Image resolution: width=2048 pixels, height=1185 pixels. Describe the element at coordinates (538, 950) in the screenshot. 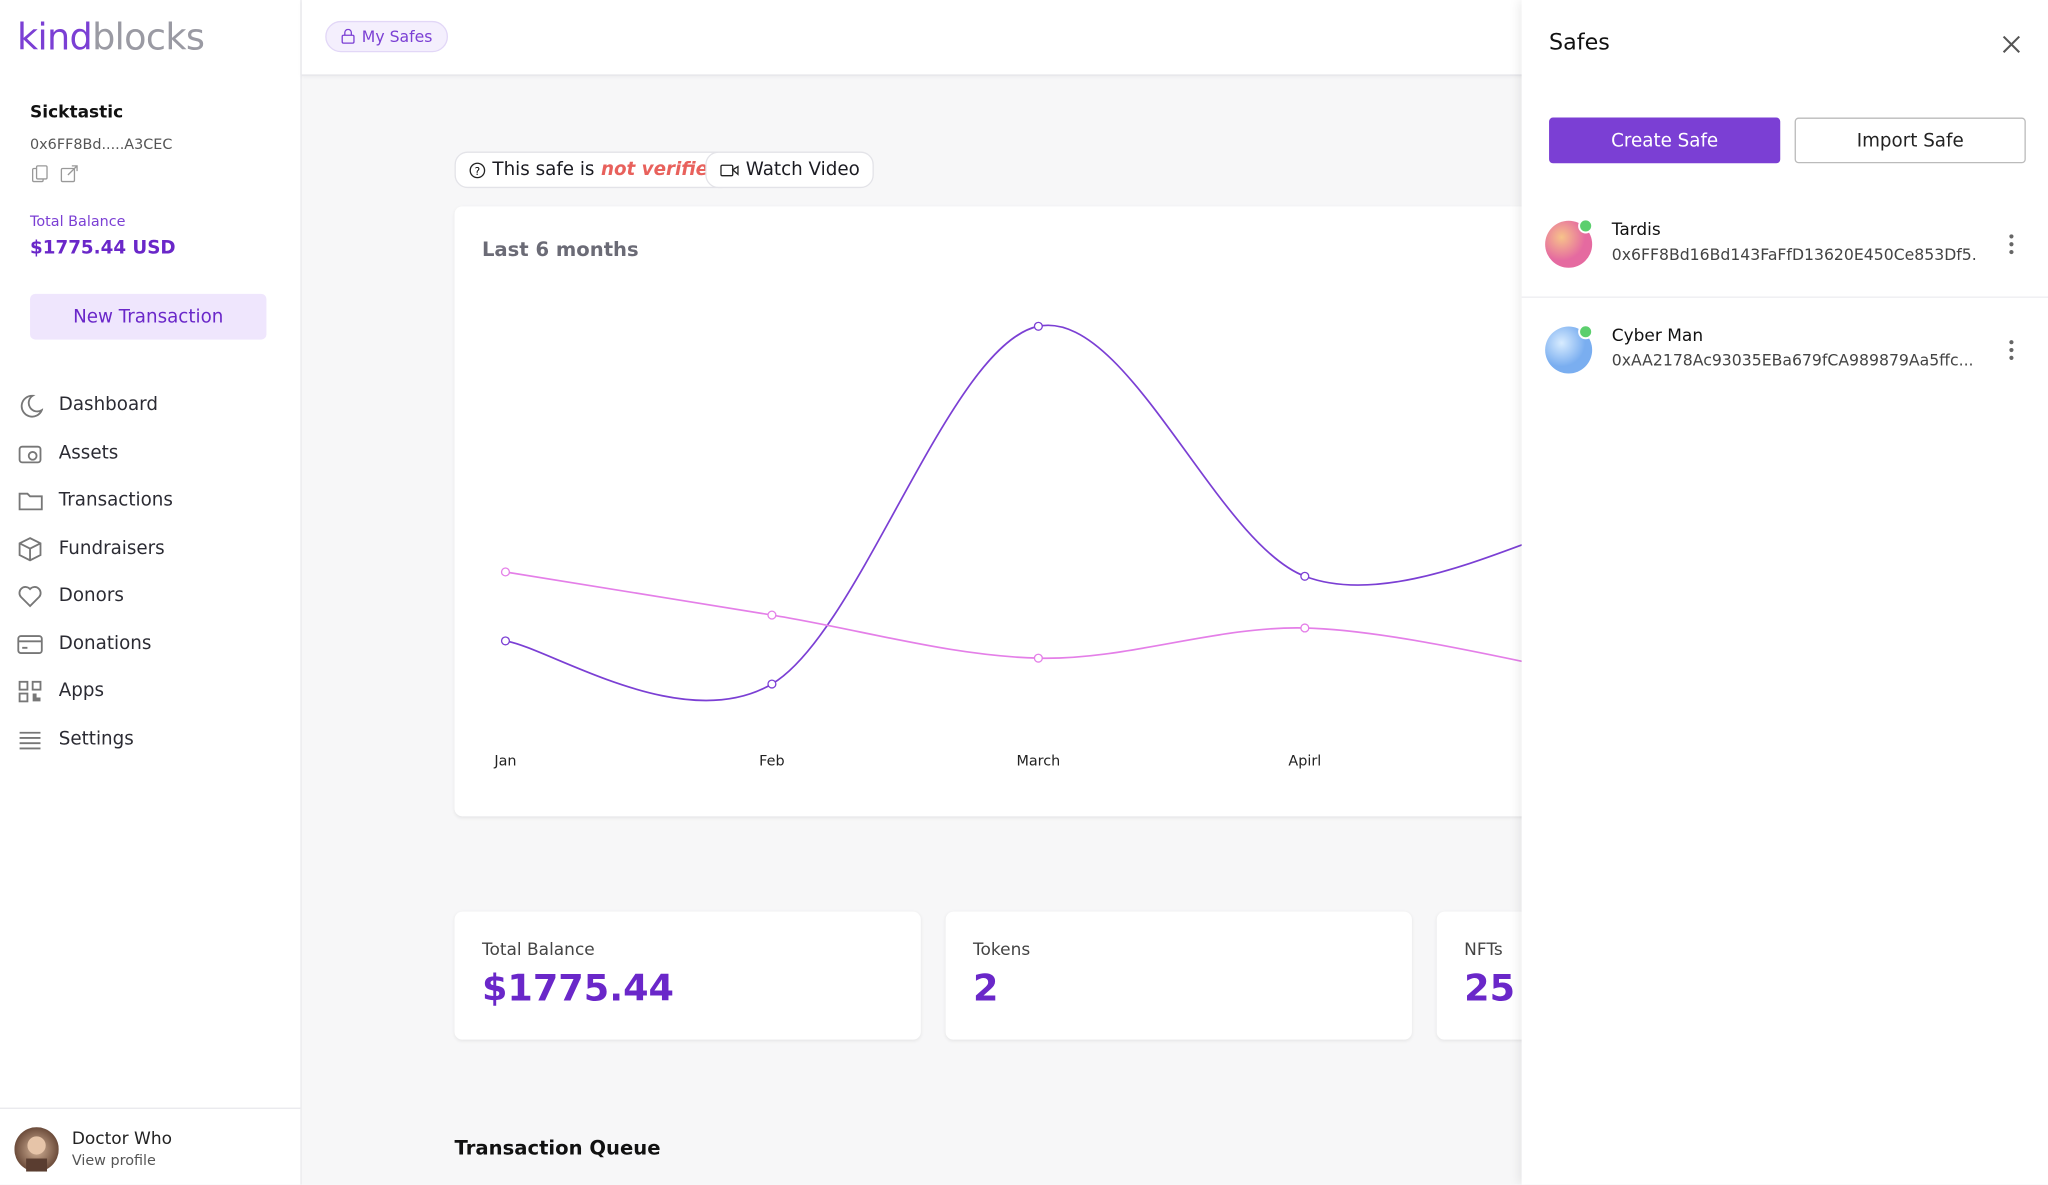

I see `stat-label: Total Balance` at that location.